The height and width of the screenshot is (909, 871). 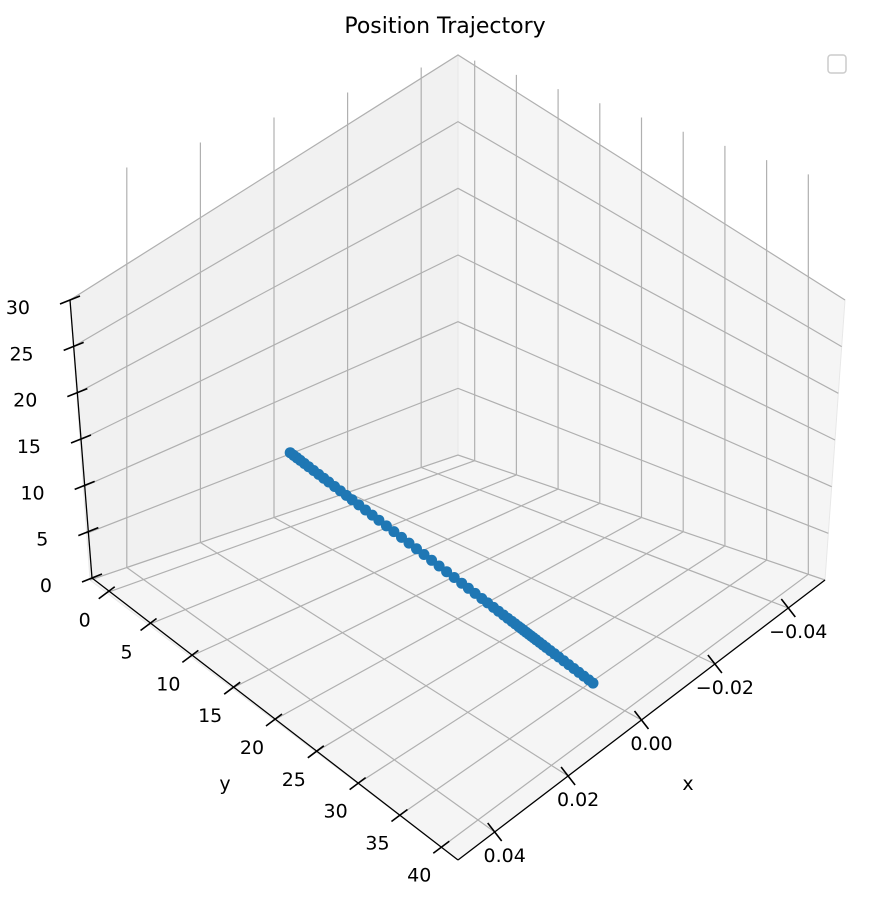 What do you see at coordinates (168, 684) in the screenshot?
I see `y-tick-label: 10` at bounding box center [168, 684].